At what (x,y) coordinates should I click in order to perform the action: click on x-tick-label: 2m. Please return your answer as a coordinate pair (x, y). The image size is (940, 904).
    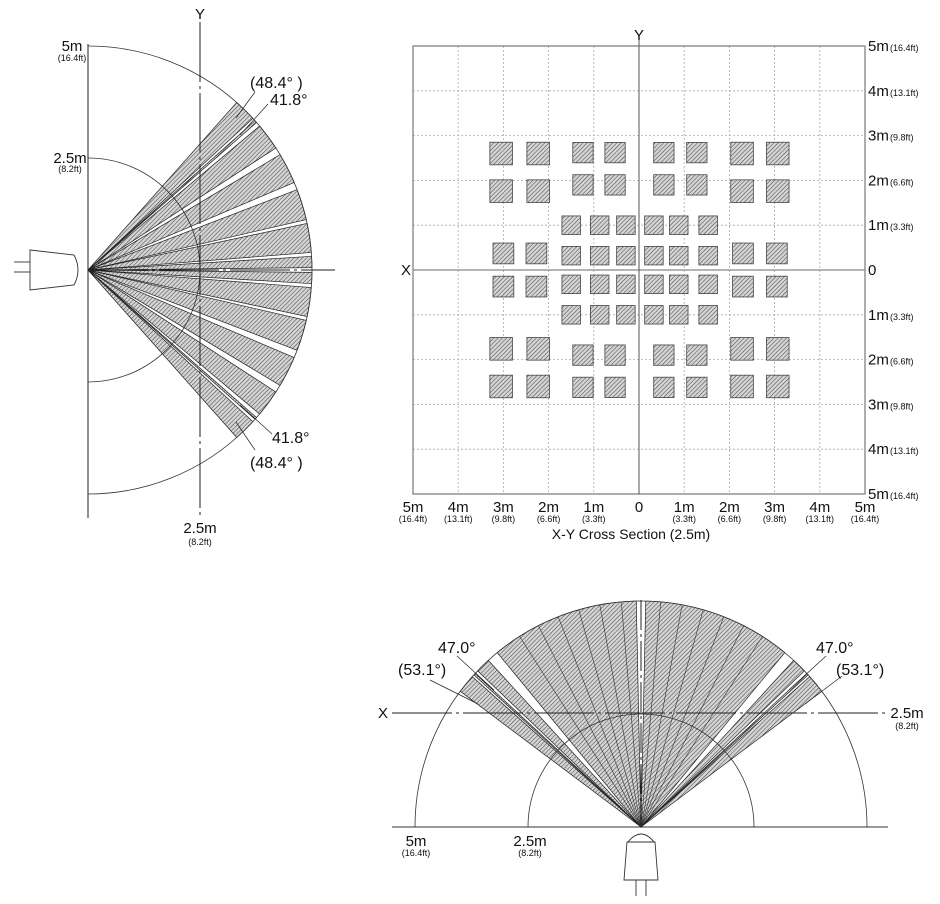
    Looking at the image, I should click on (548, 507).